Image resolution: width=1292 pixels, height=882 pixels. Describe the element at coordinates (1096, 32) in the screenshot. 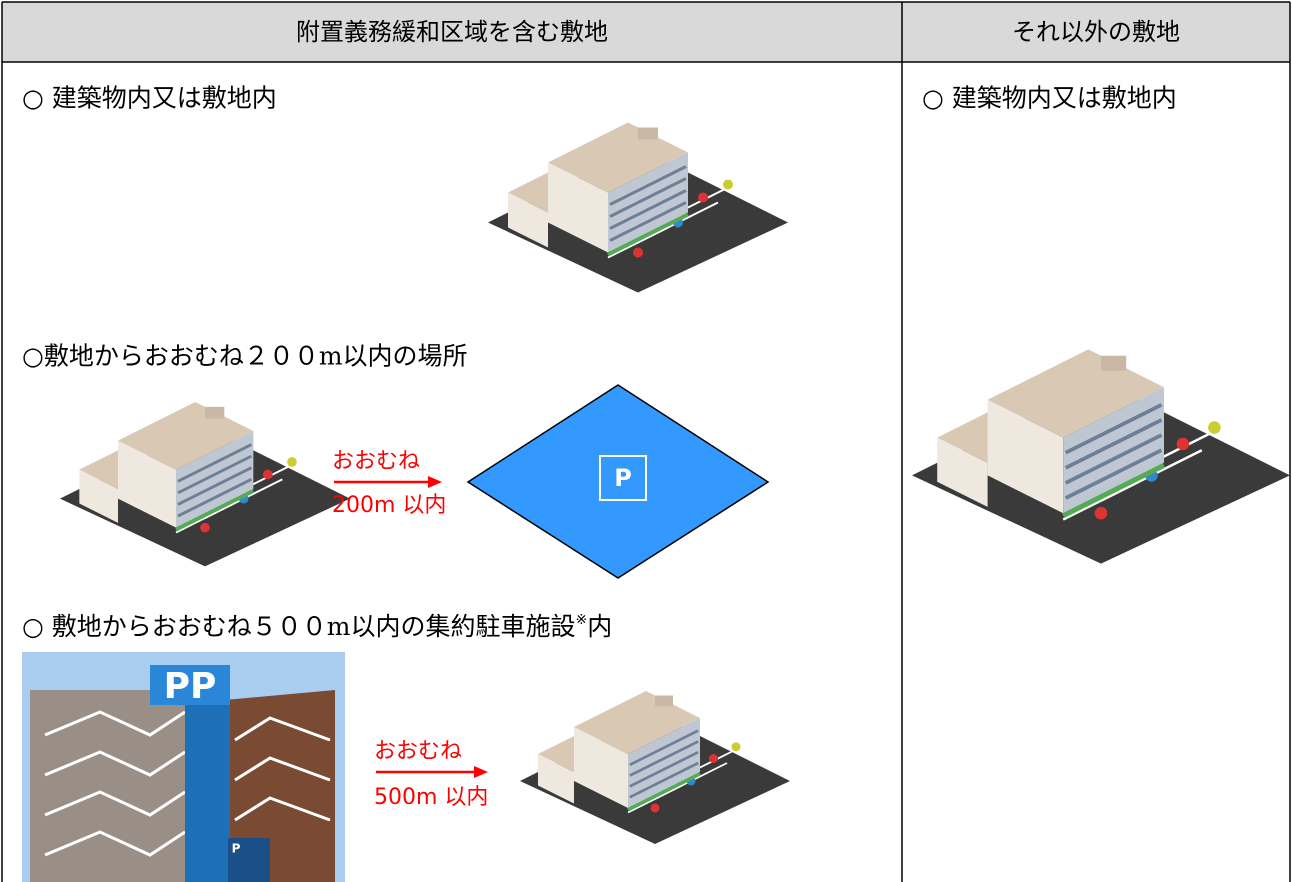

I see `header-cell: それ以外の敷地` at that location.